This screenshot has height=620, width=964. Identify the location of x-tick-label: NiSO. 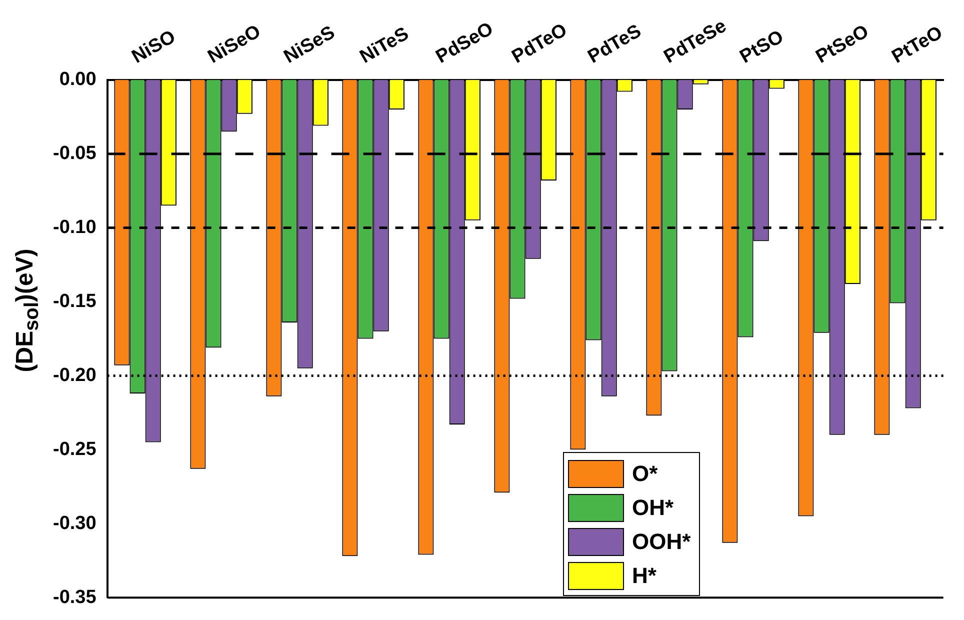
(154, 47).